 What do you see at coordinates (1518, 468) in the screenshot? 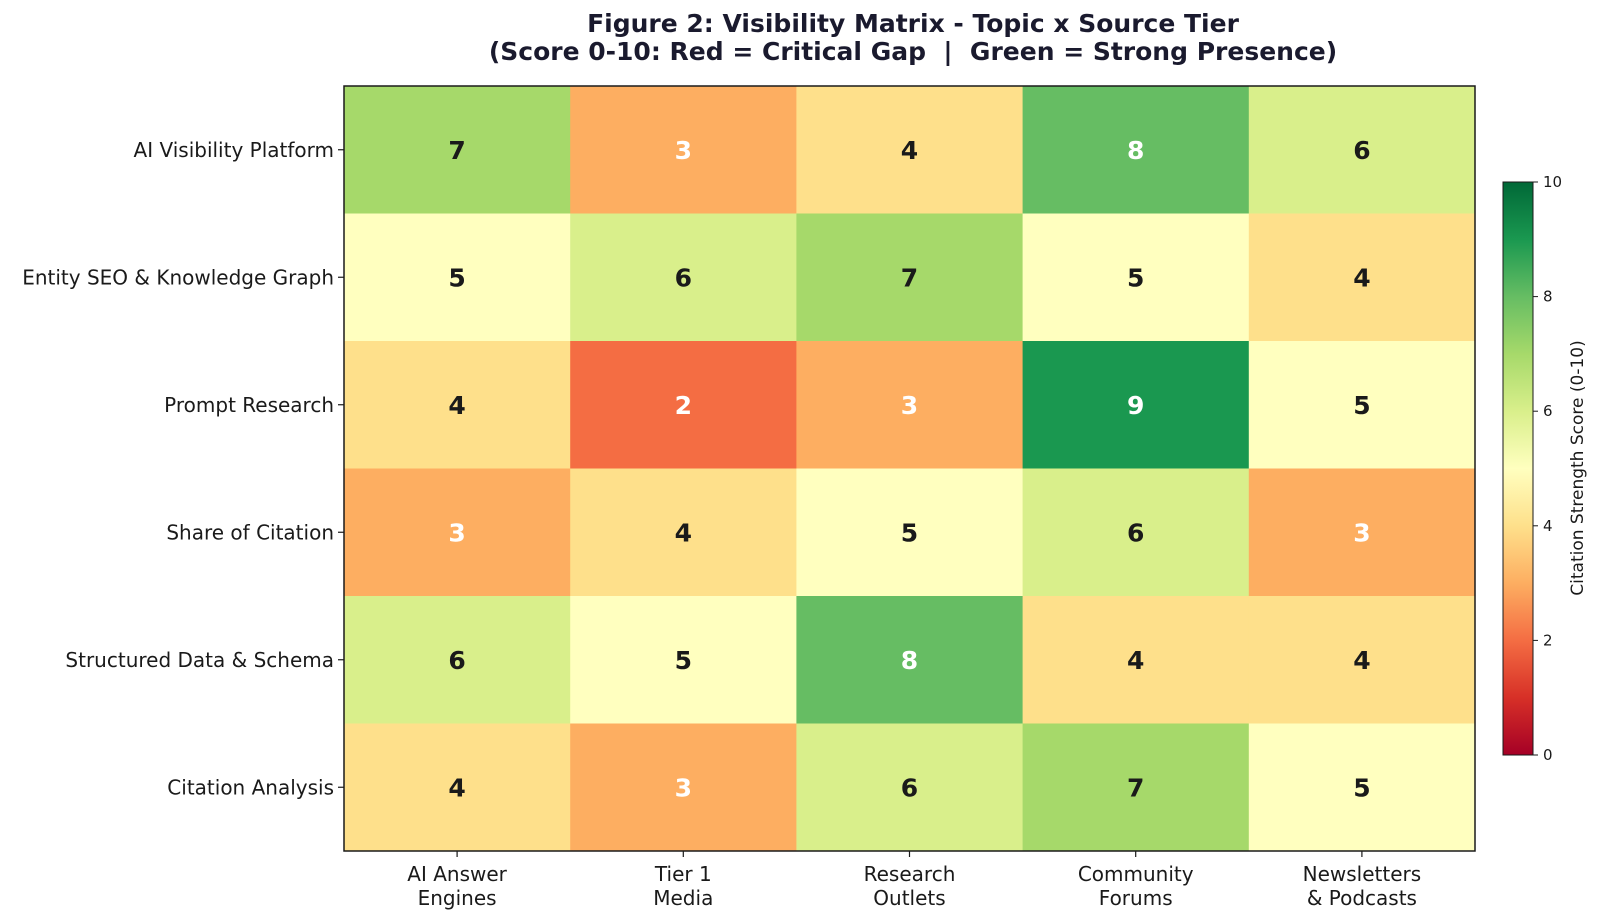
I see `colorbar-gradient` at bounding box center [1518, 468].